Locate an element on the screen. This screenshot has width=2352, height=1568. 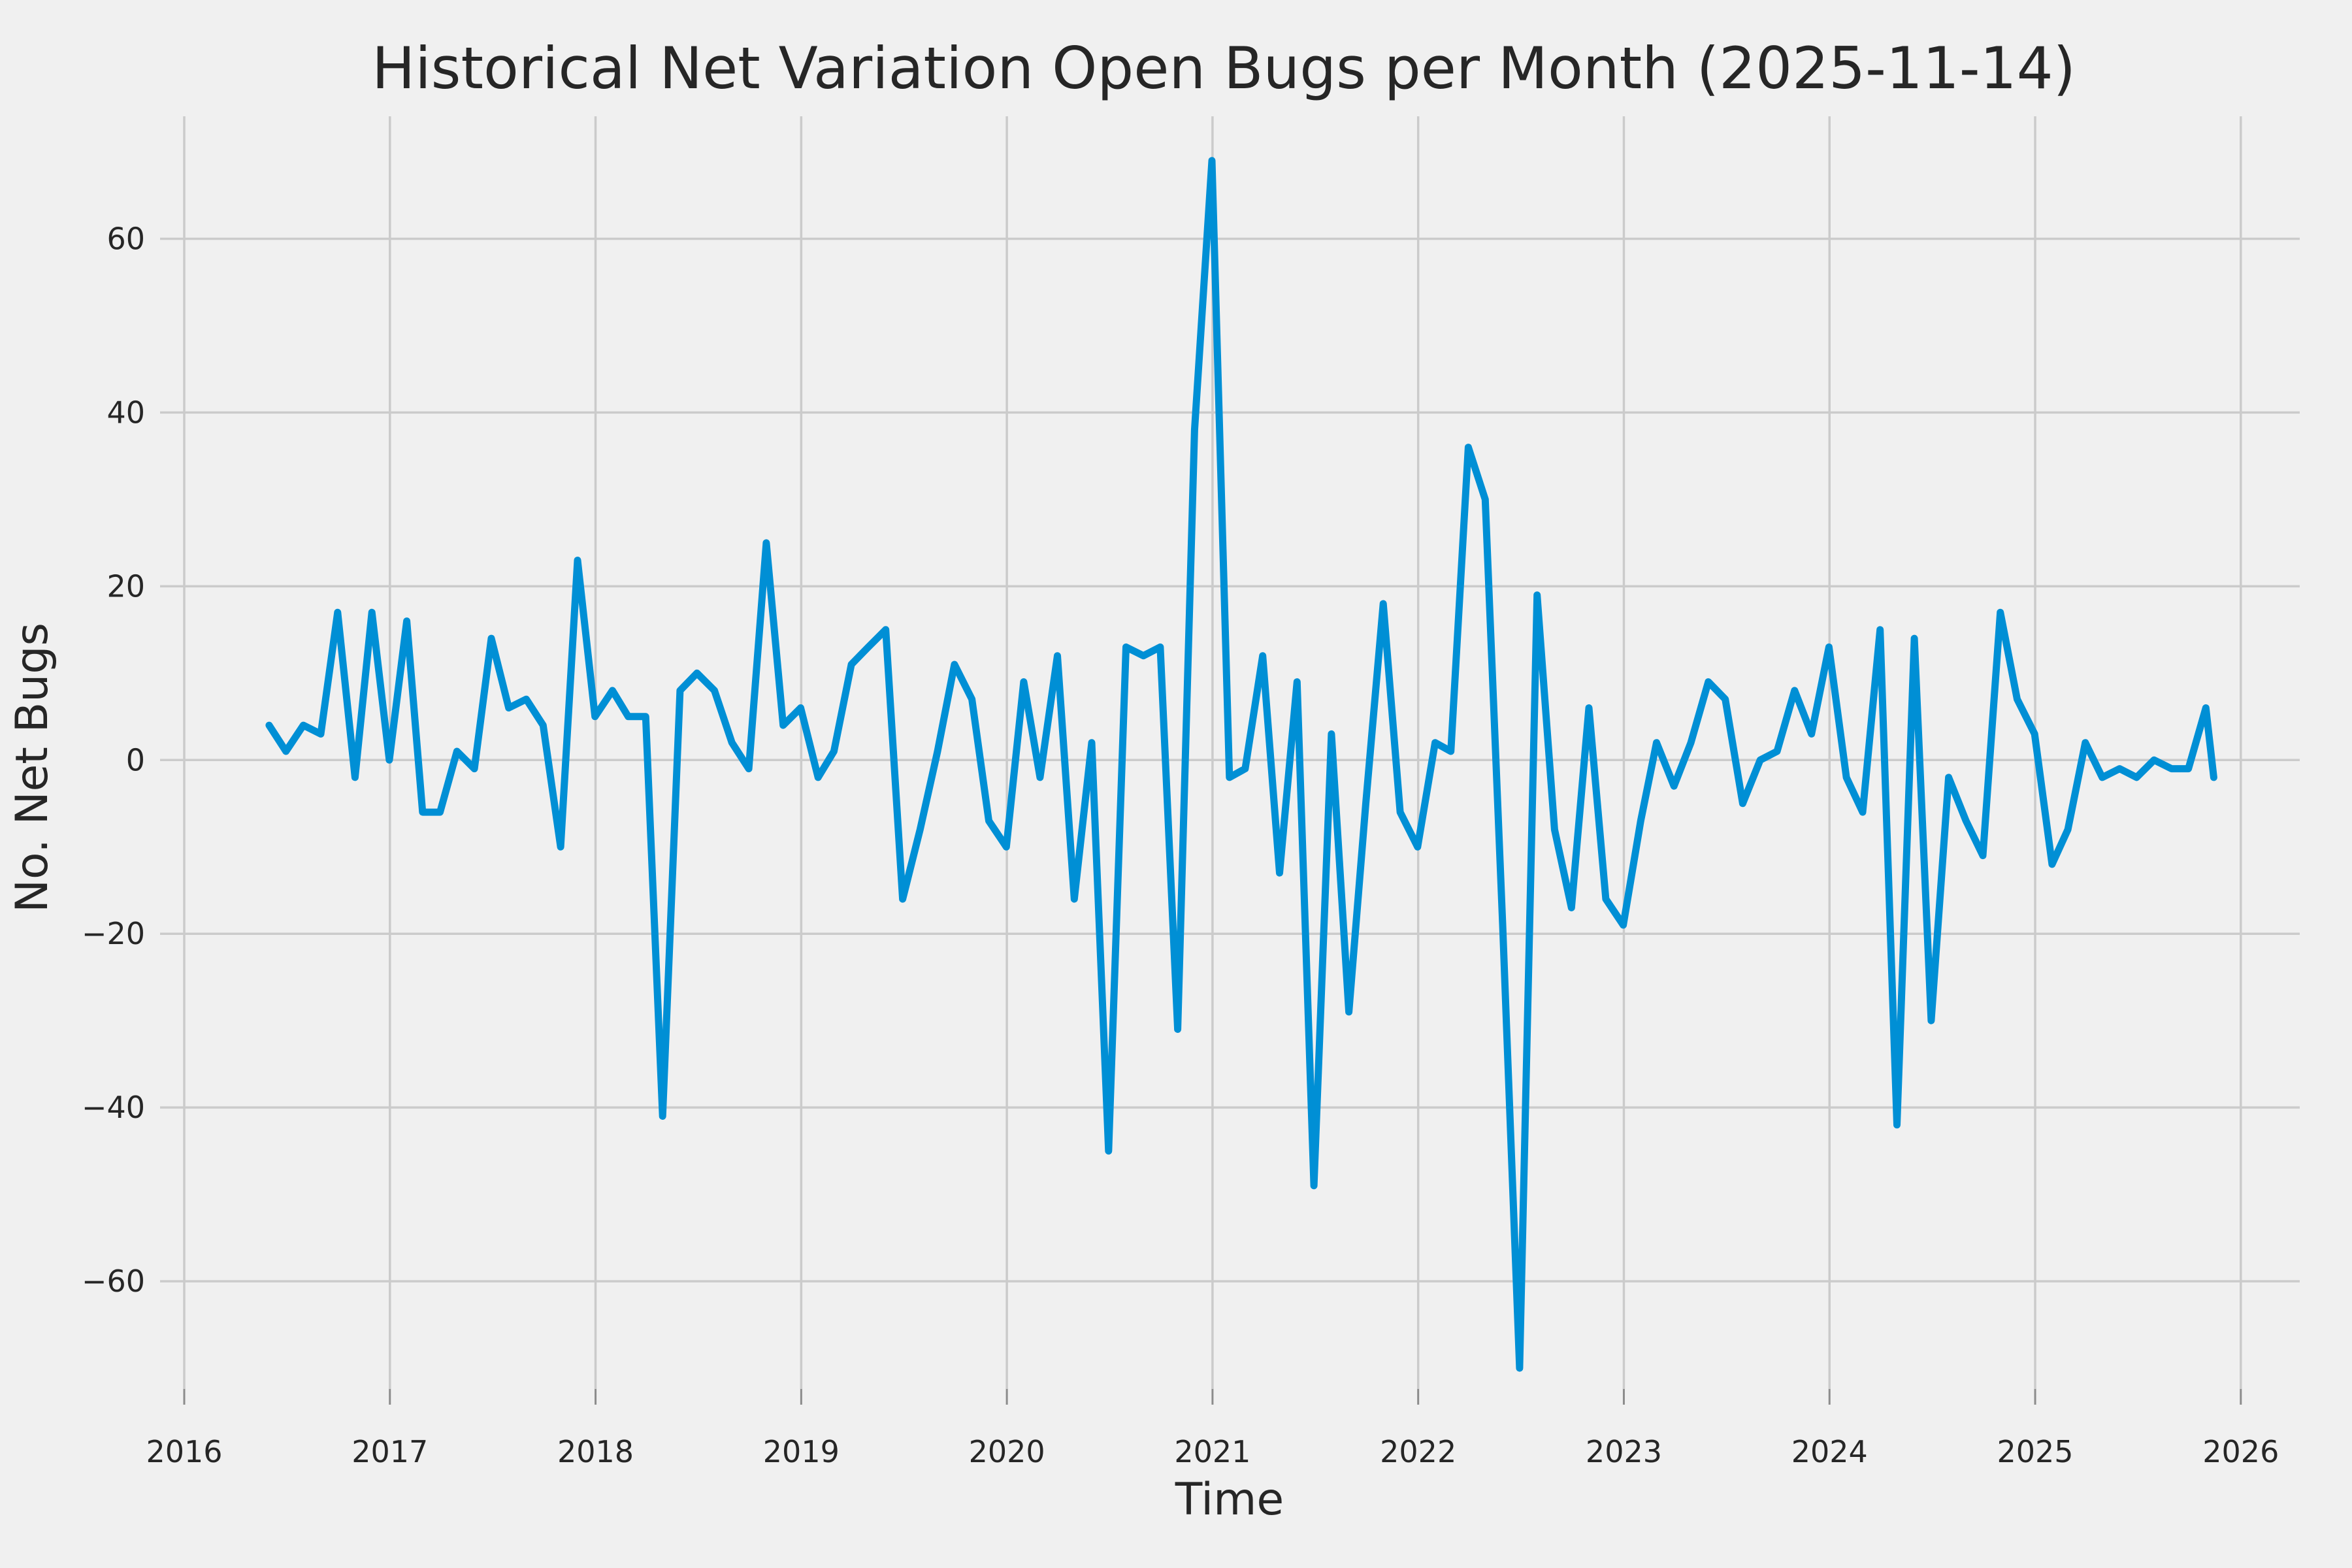
y-tick-label: −20 is located at coordinates (113, 933).